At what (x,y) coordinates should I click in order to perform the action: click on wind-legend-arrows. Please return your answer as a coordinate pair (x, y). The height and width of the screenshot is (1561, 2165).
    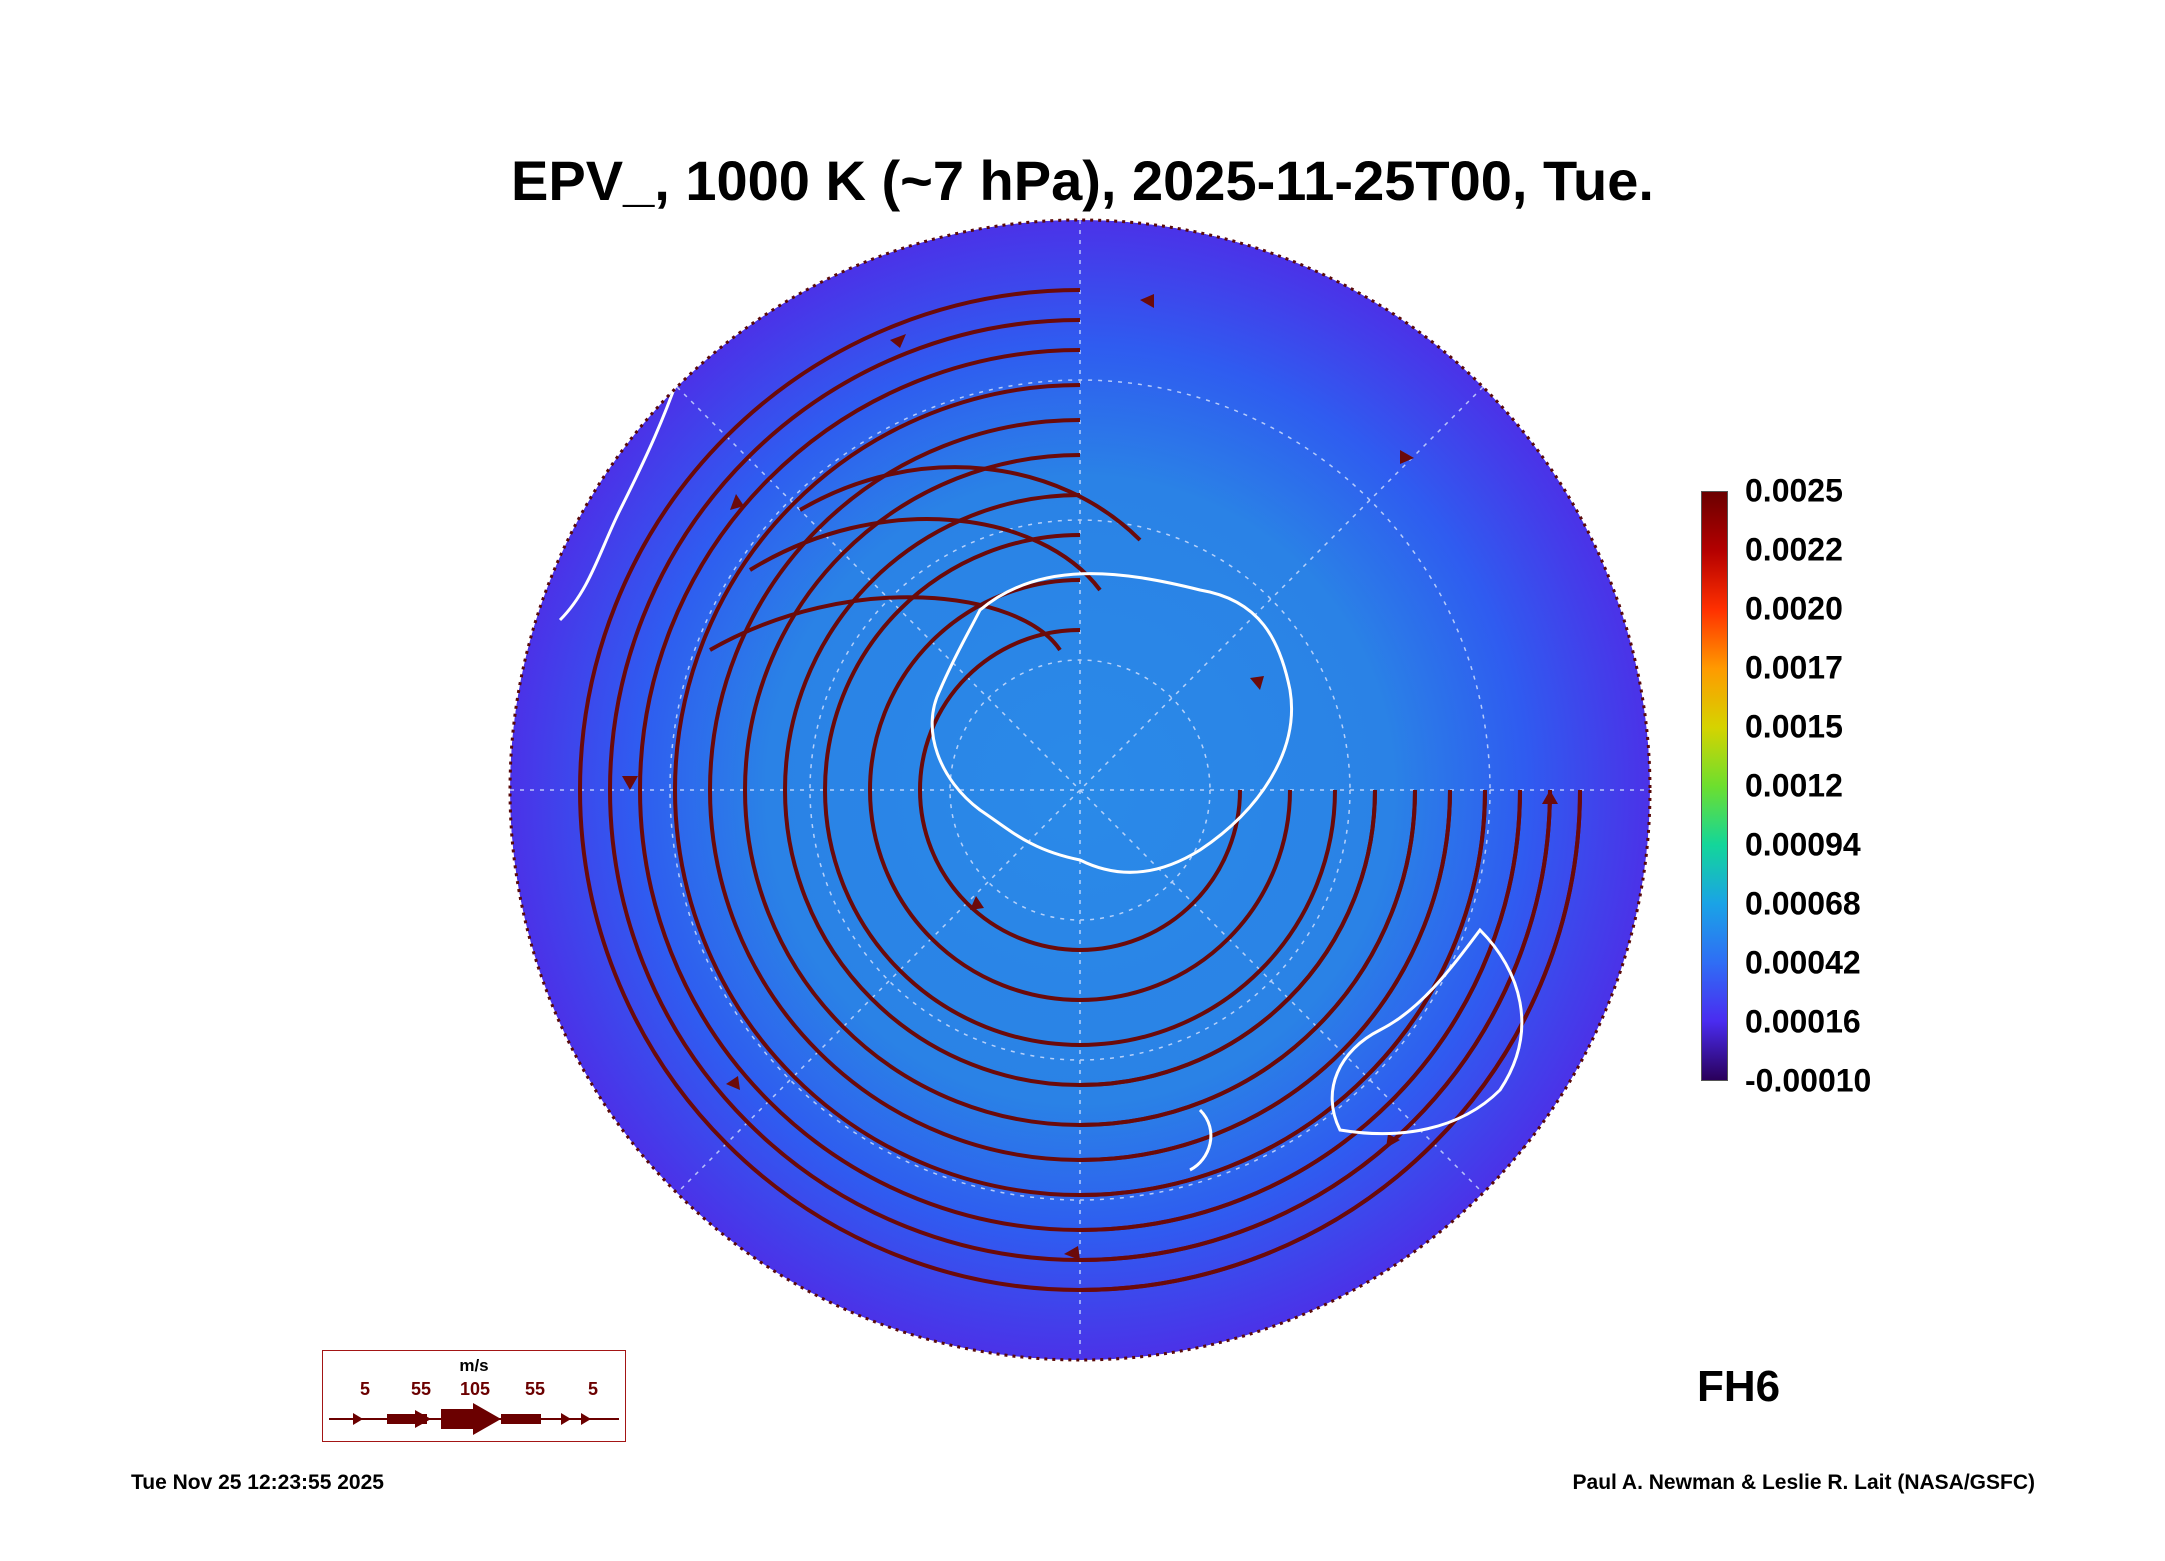
    Looking at the image, I should click on (474, 1419).